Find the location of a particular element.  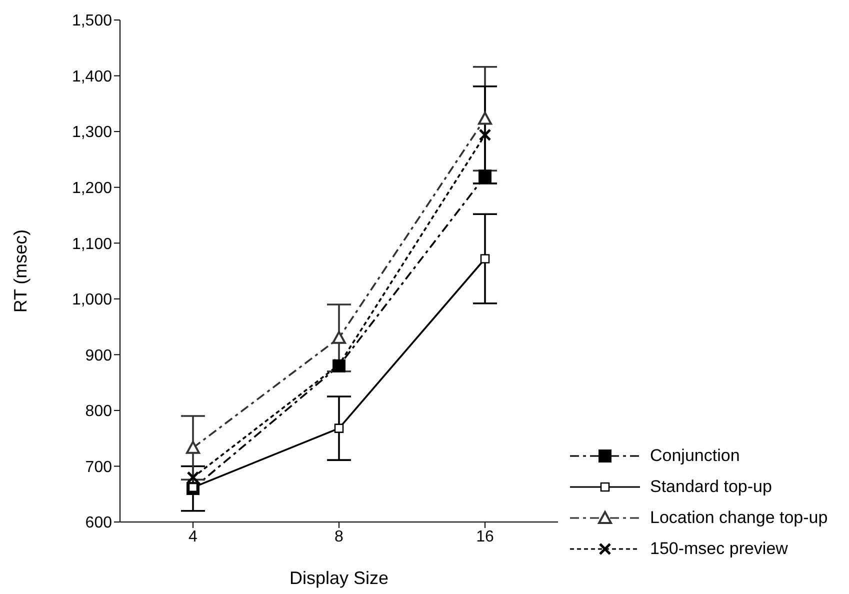

y-tick-label: 1,400 is located at coordinates (92, 77).